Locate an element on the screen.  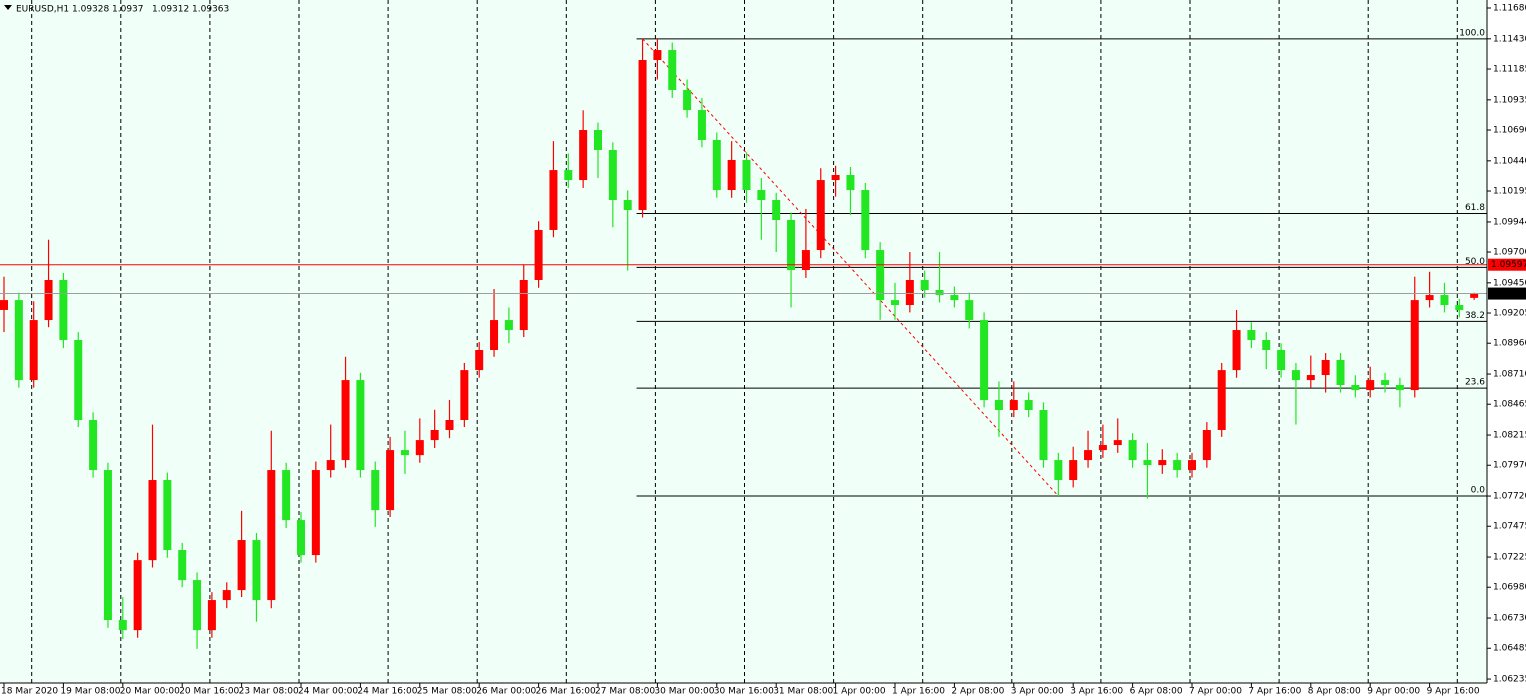
x-tick-label: 2 Apr 08:00 is located at coordinates (977, 691).